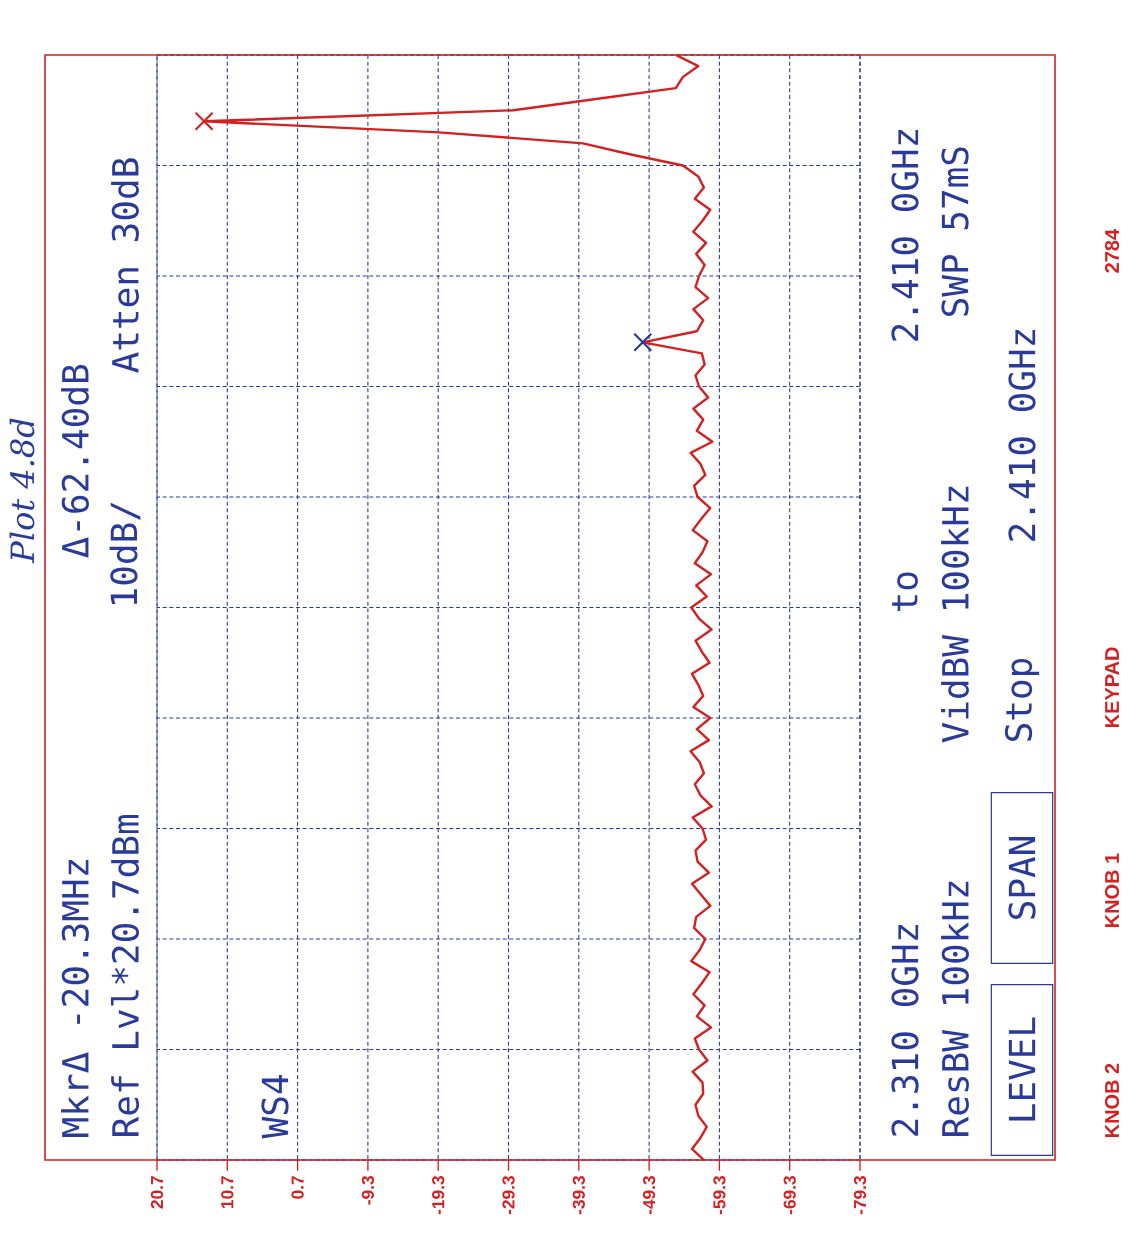 This screenshot has height=1250, width=1136. I want to click on text: KNOB 2, so click(1112, 1100).